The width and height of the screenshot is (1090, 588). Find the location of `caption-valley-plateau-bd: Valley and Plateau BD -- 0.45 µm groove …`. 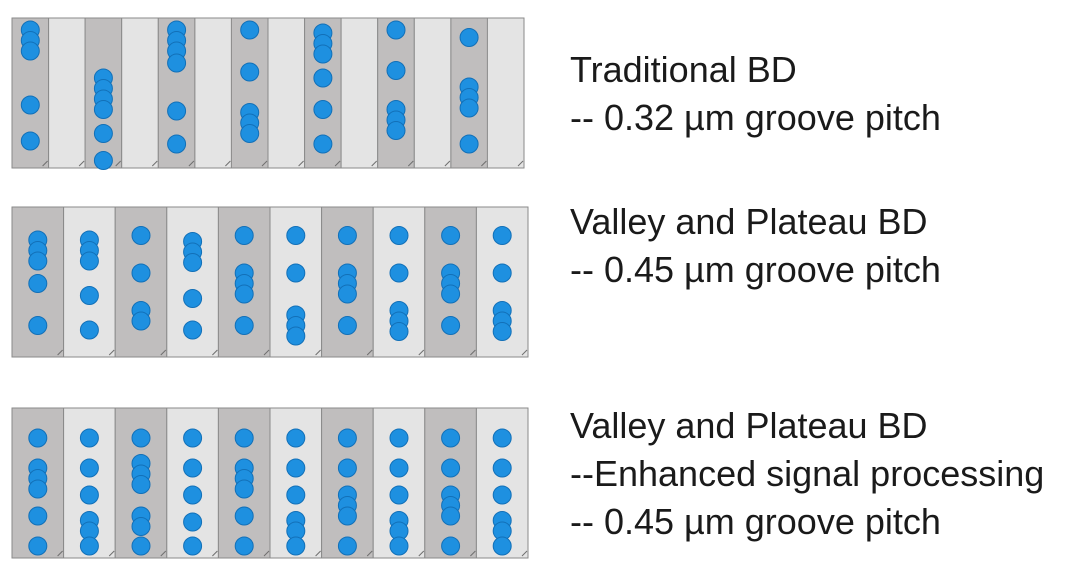

caption-valley-plateau-bd: Valley and Plateau BD -- 0.45 µm groove … is located at coordinates (755, 246).